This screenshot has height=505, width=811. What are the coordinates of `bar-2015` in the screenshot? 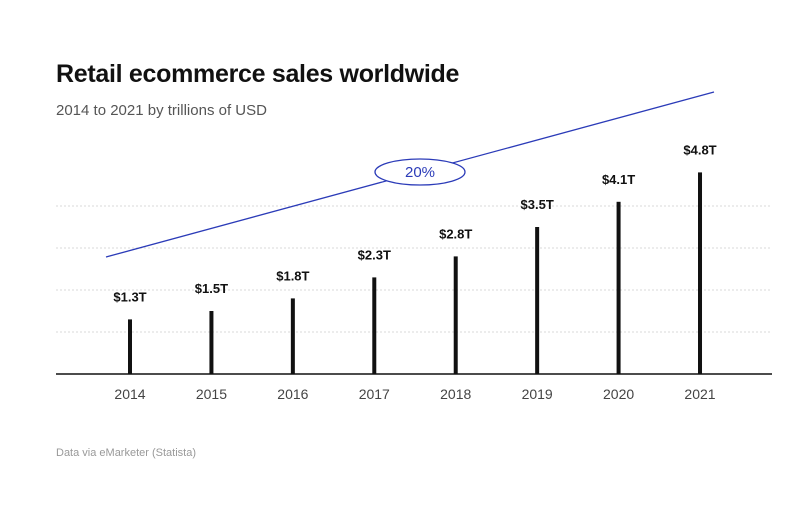 It's located at (211, 342).